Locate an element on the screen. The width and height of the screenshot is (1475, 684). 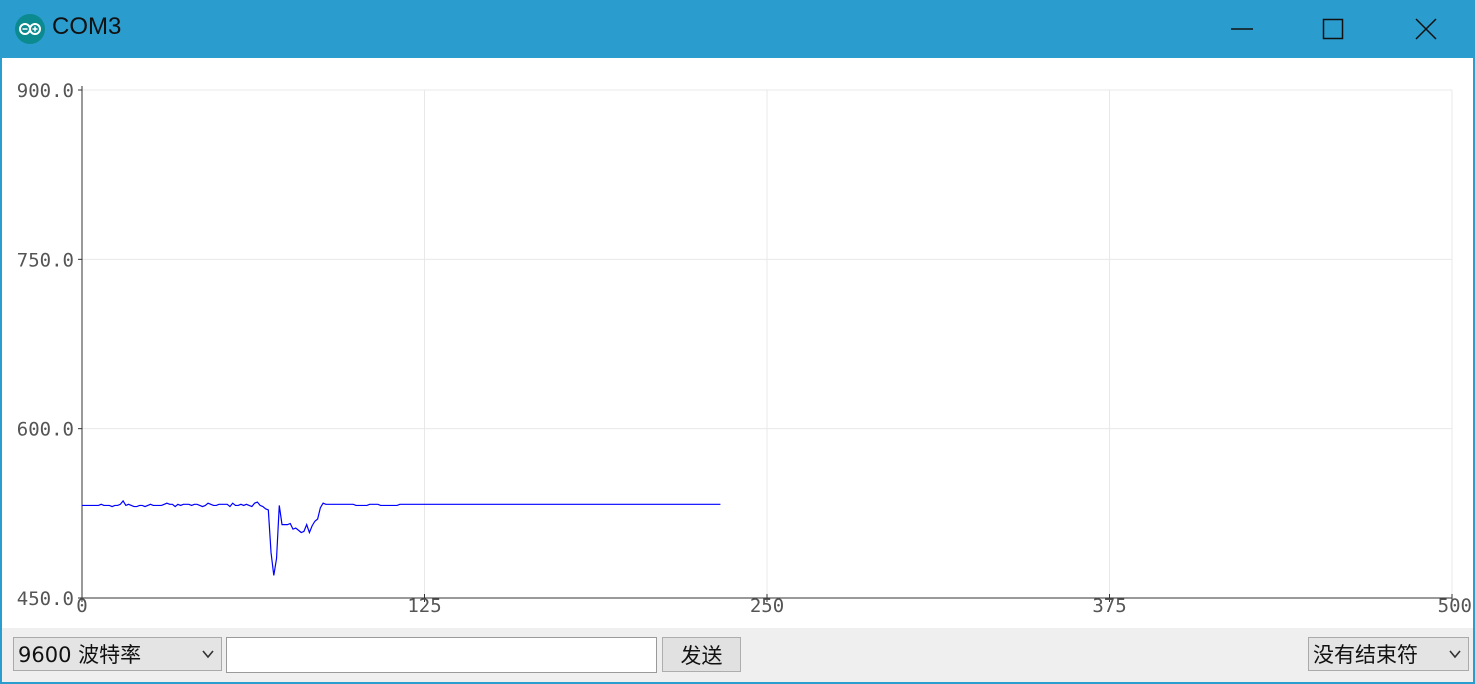
baud-rate-label: 9600 波特率 is located at coordinates (80, 655).